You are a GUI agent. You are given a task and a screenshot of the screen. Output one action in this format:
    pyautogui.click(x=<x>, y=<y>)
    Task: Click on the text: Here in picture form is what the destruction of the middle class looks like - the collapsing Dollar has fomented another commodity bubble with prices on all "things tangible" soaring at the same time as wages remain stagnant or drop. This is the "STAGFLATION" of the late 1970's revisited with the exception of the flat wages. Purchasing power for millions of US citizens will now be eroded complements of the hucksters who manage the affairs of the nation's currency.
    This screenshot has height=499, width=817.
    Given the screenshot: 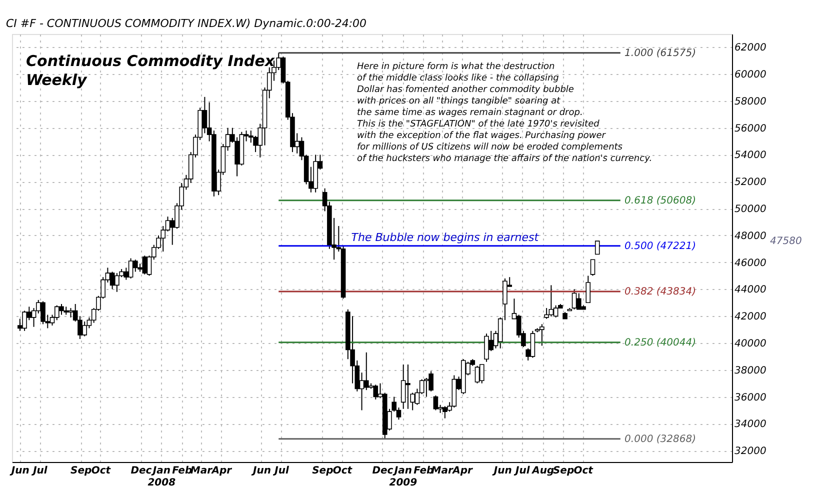 What is the action you would take?
    pyautogui.click(x=504, y=113)
    